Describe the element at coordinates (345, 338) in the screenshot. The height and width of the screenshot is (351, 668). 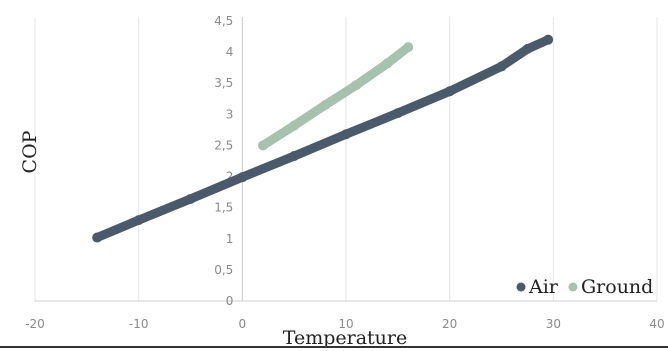
I see `x-axis-title: Temperature` at that location.